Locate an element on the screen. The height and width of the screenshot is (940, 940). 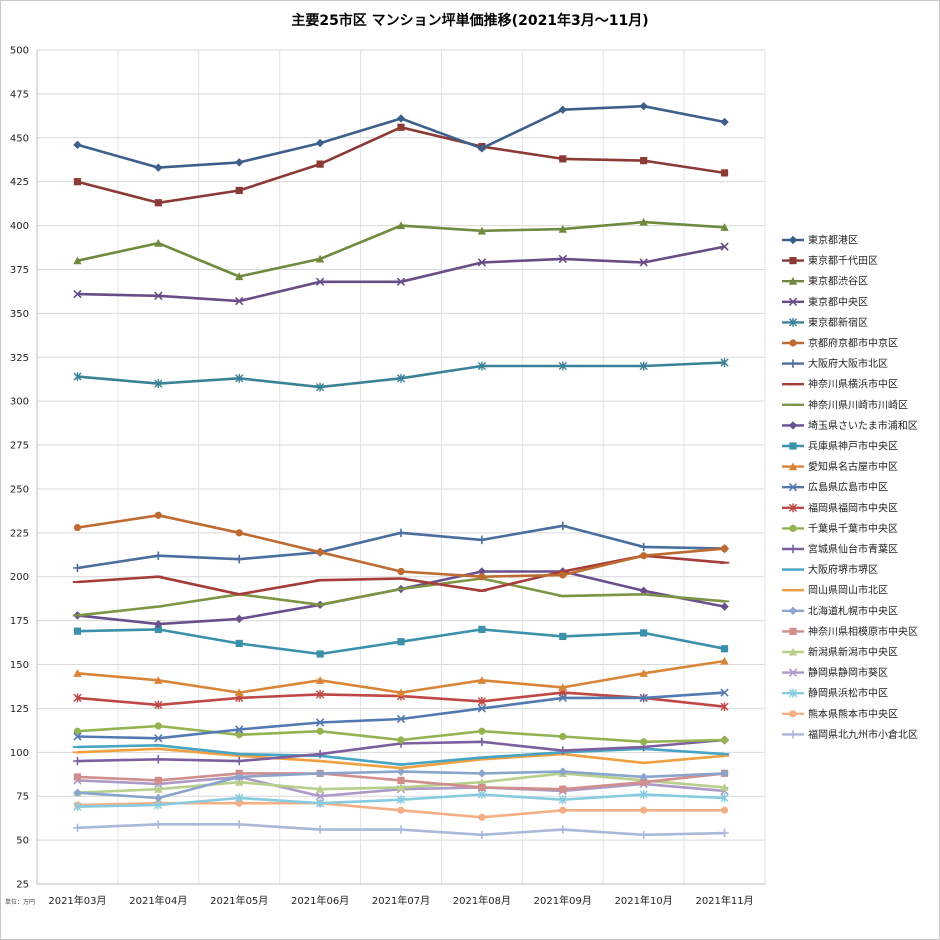
legend-item: 東京都中央区 is located at coordinates (825, 301).